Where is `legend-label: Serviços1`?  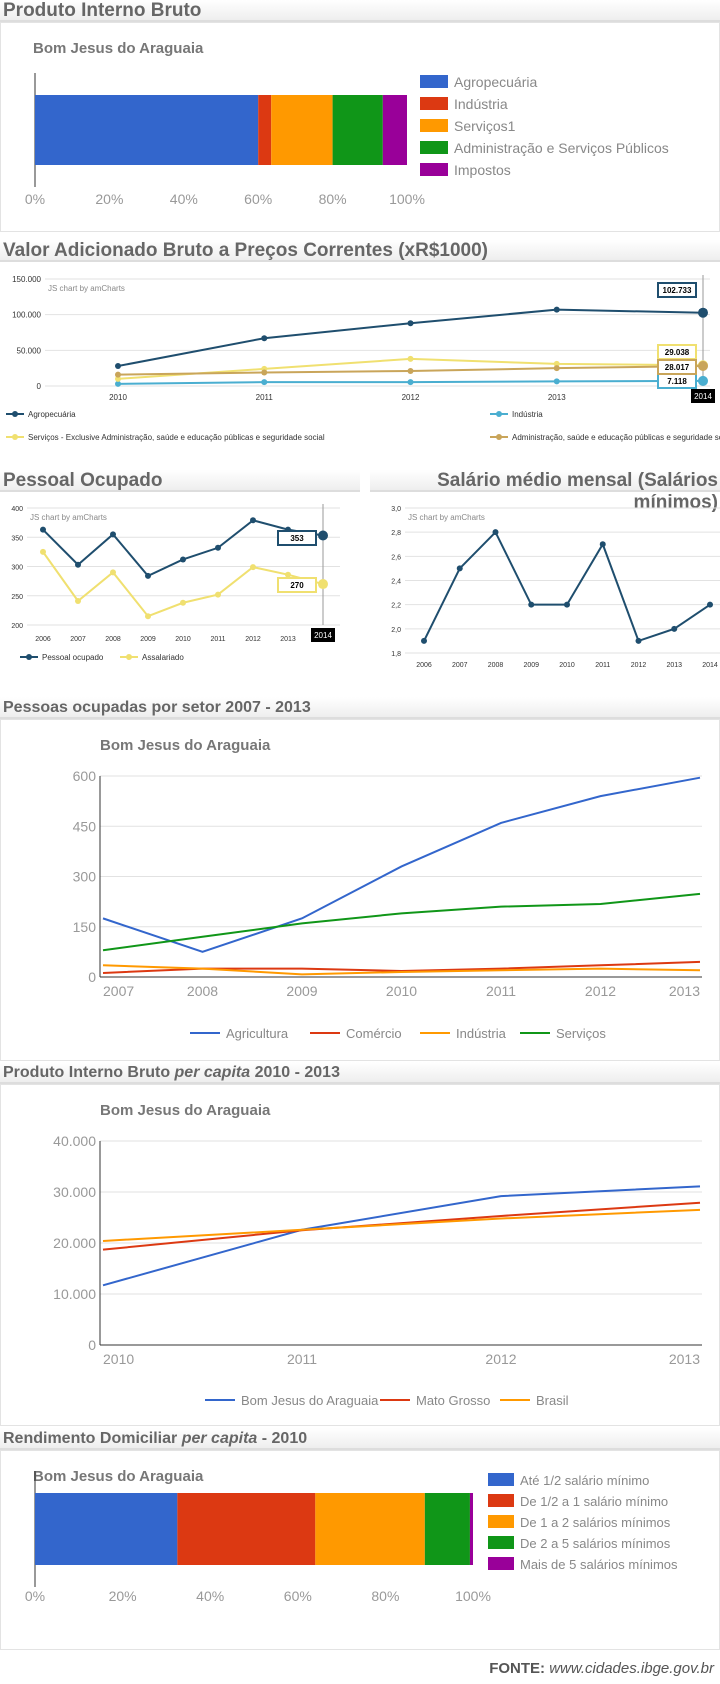 legend-label: Serviços1 is located at coordinates (485, 126).